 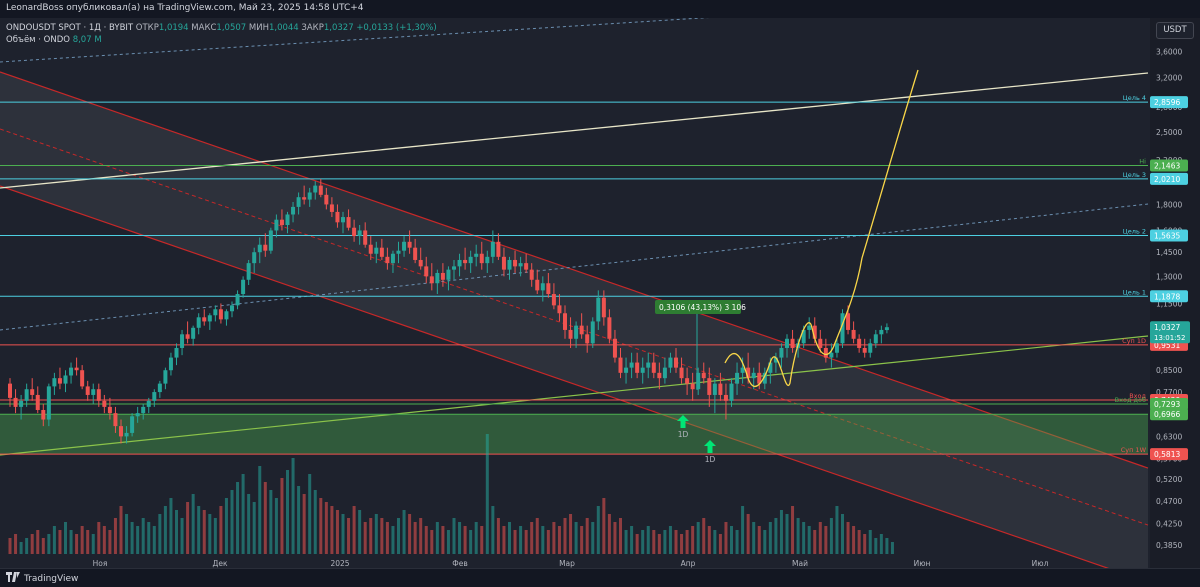 What do you see at coordinates (231, 28) in the screenshot?
I see `high-value: 1,0507` at bounding box center [231, 28].